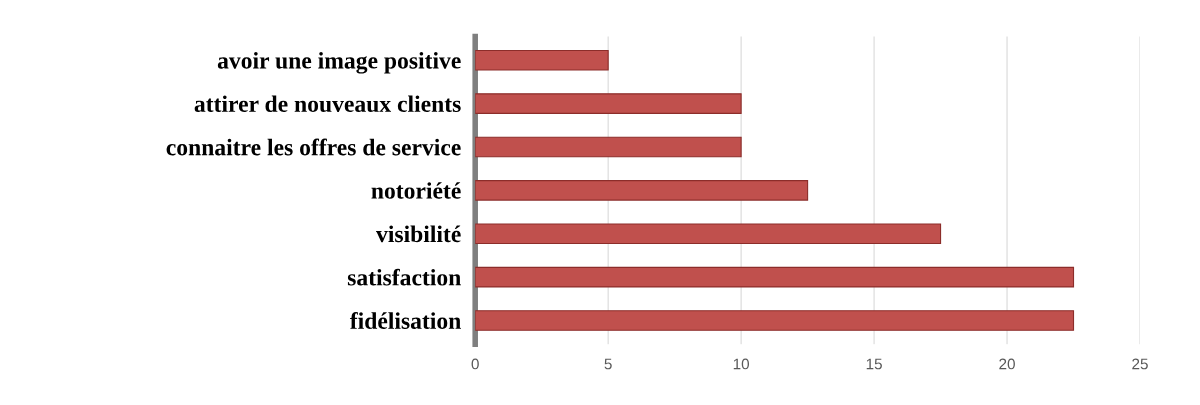  Describe the element at coordinates (416, 190) in the screenshot. I see `y-tick-label: notoriété` at that location.